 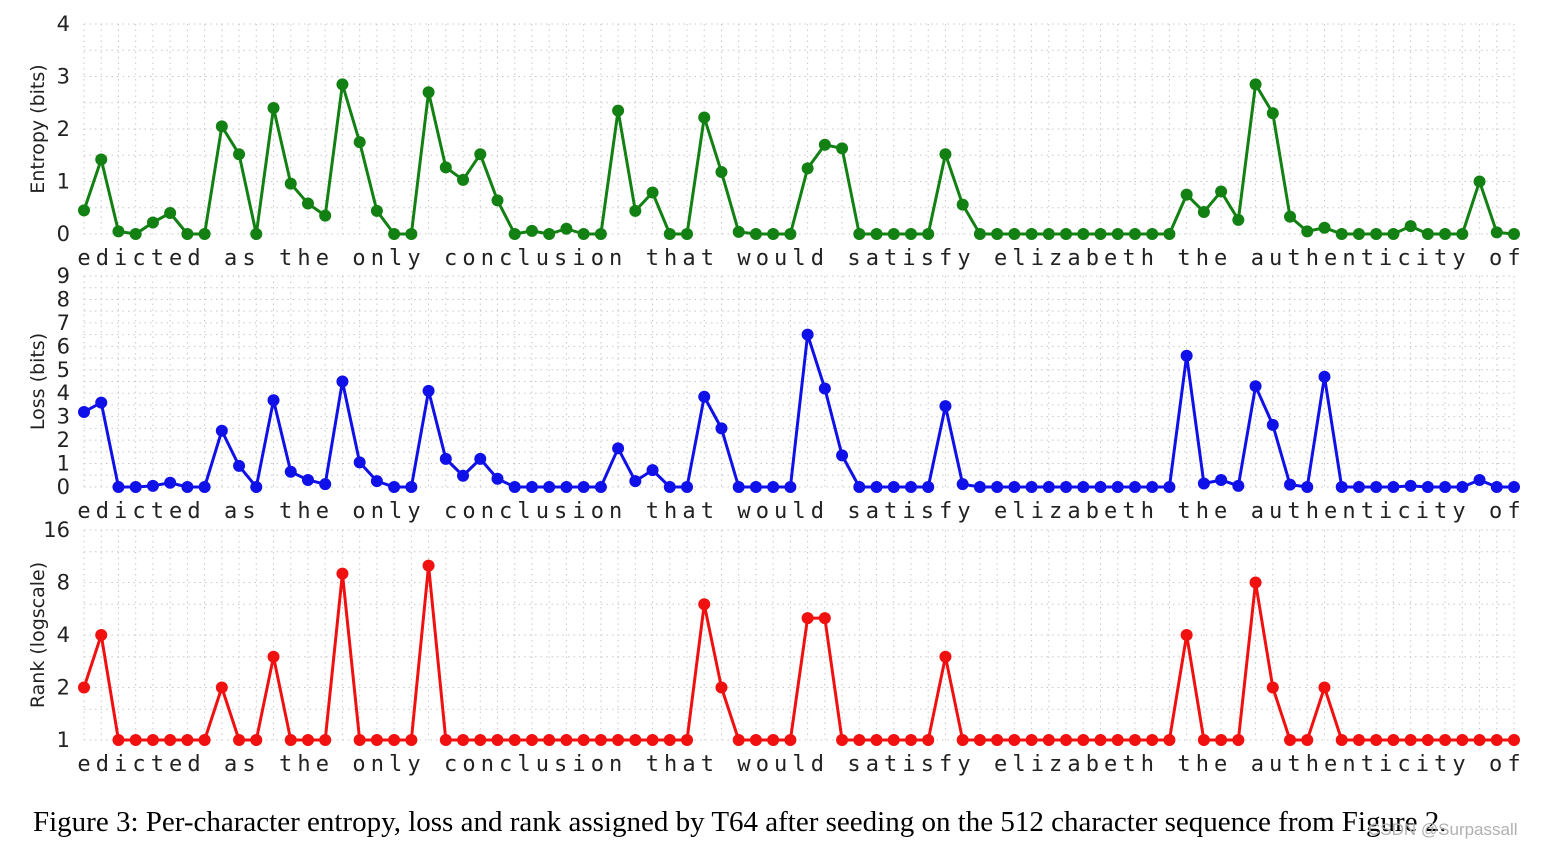 What do you see at coordinates (560, 511) in the screenshot?
I see `character-tick-label: s` at bounding box center [560, 511].